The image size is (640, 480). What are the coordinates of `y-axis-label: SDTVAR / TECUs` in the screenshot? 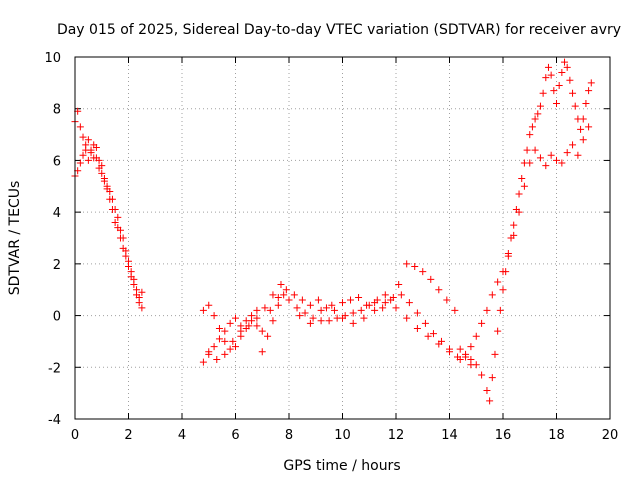 It's located at (15, 238).